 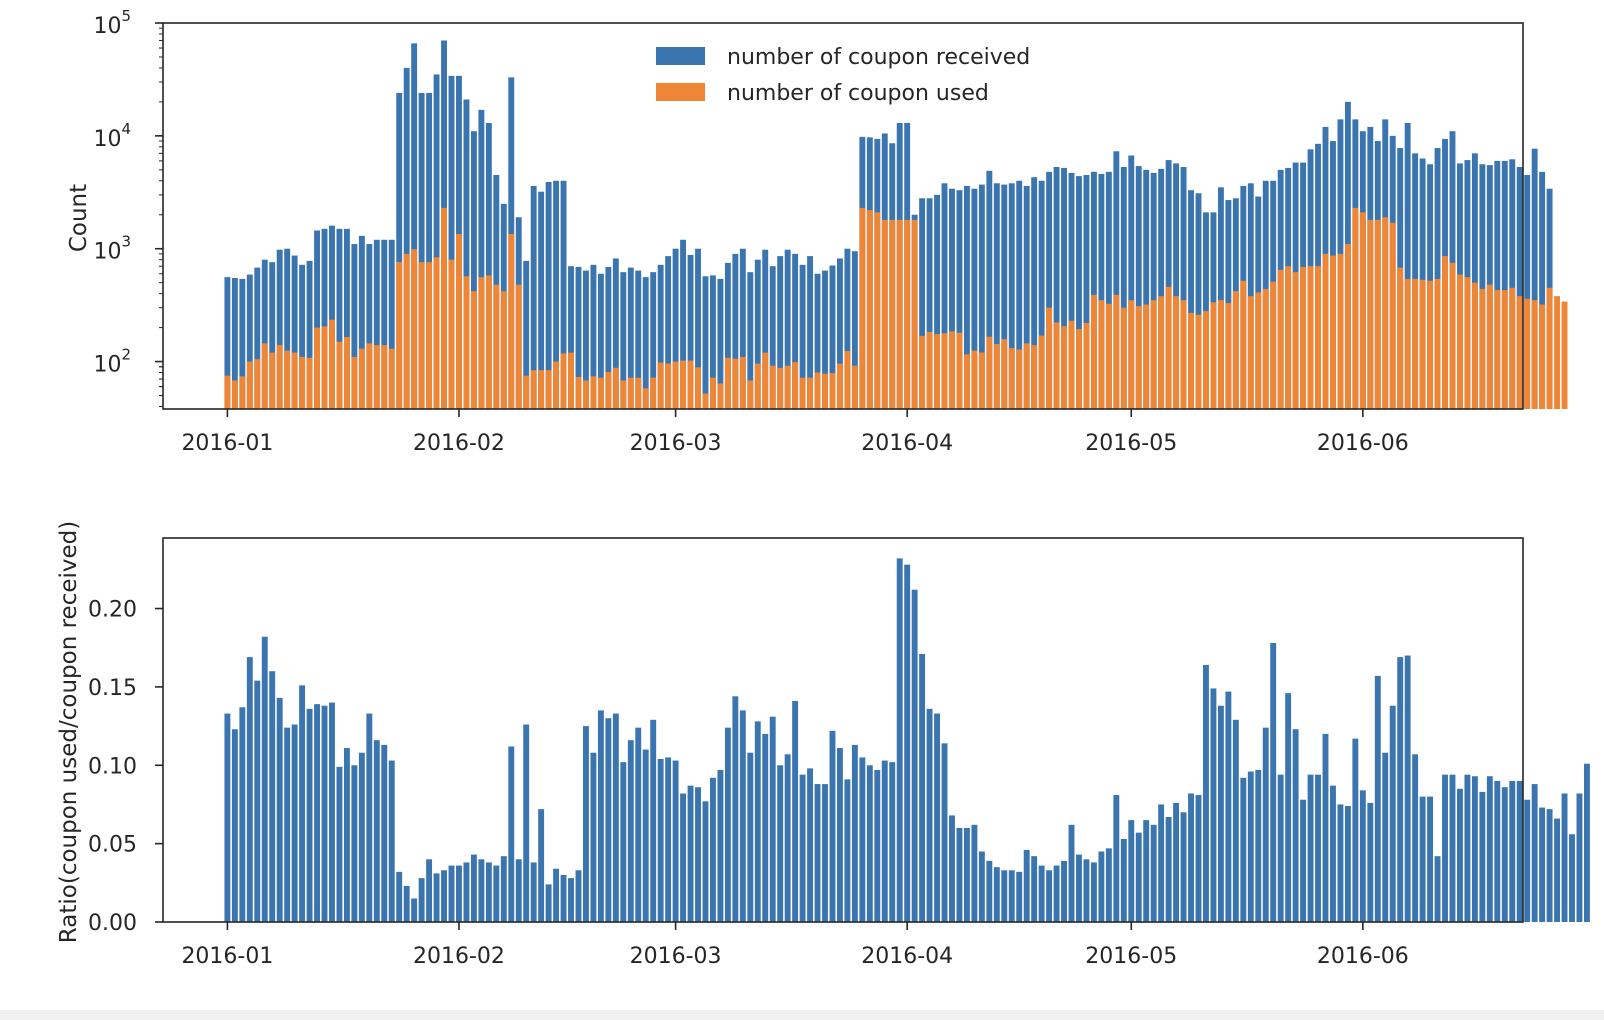 I want to click on ratio-y-tick-label: 0.00, so click(x=112, y=923).